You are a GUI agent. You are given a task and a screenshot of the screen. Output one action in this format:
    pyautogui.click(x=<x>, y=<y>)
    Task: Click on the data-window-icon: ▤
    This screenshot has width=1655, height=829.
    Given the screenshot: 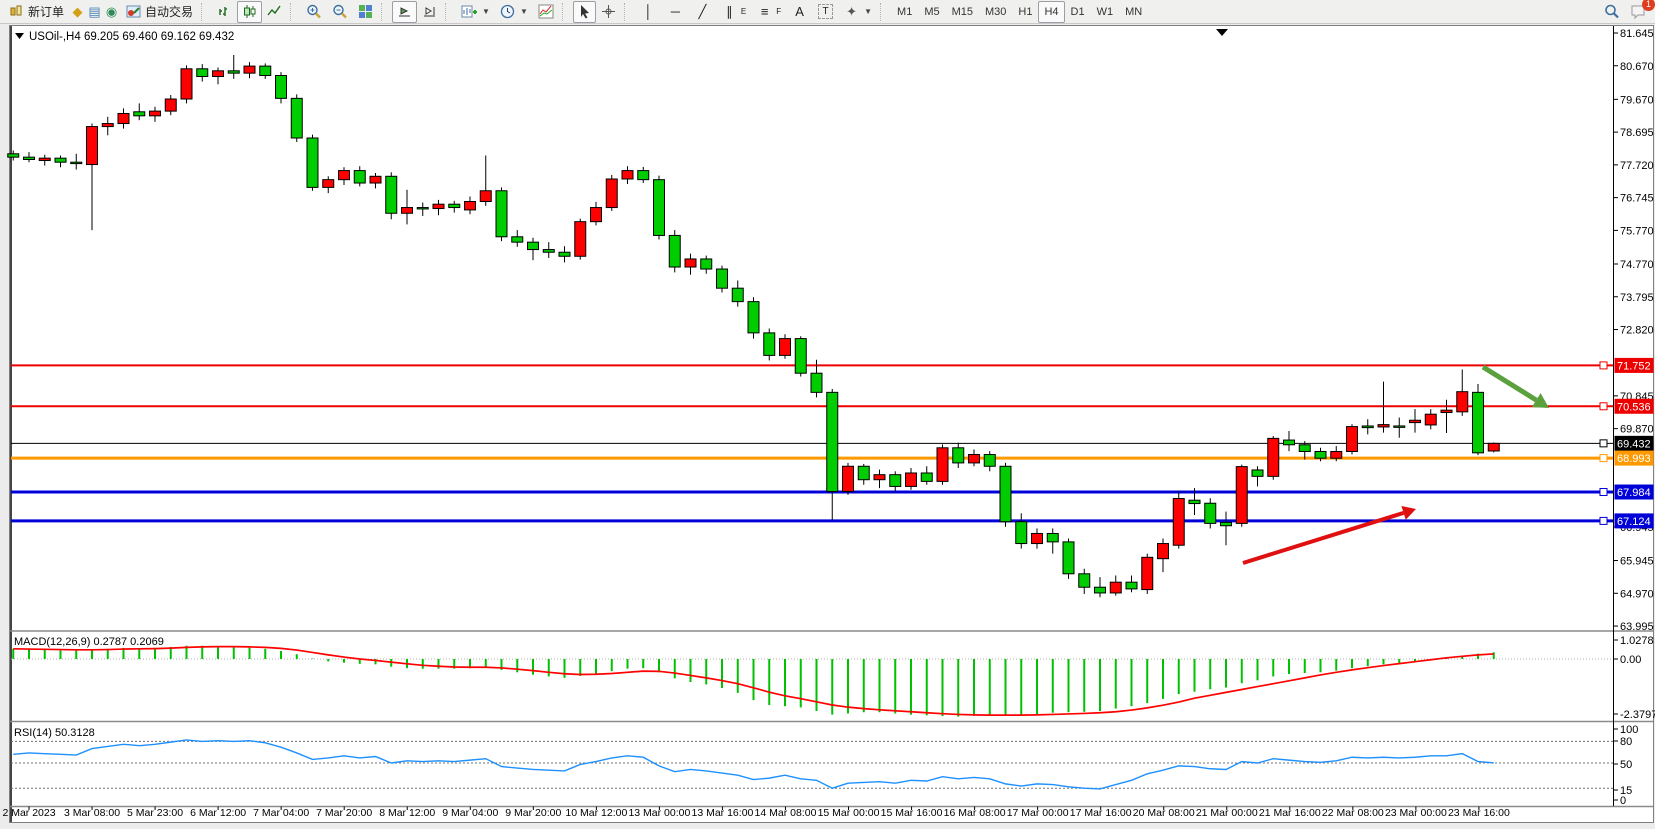 What is the action you would take?
    pyautogui.click(x=94, y=11)
    